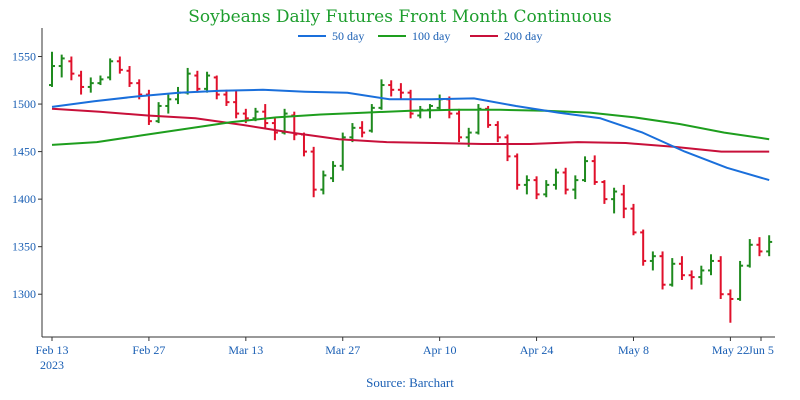 This screenshot has width=800, height=400. Describe the element at coordinates (410, 127) in the screenshot. I see `ma100-line` at that location.